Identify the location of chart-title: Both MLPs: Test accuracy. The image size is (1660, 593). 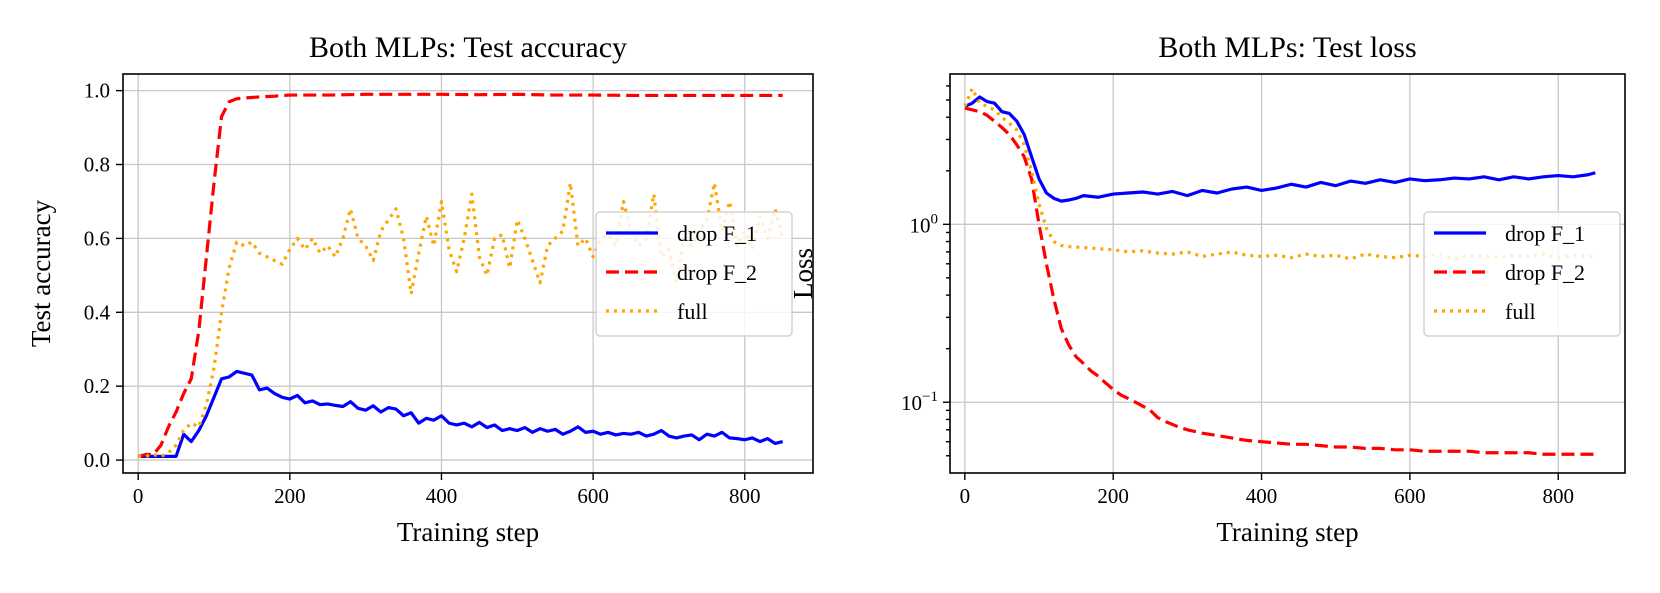
(468, 47).